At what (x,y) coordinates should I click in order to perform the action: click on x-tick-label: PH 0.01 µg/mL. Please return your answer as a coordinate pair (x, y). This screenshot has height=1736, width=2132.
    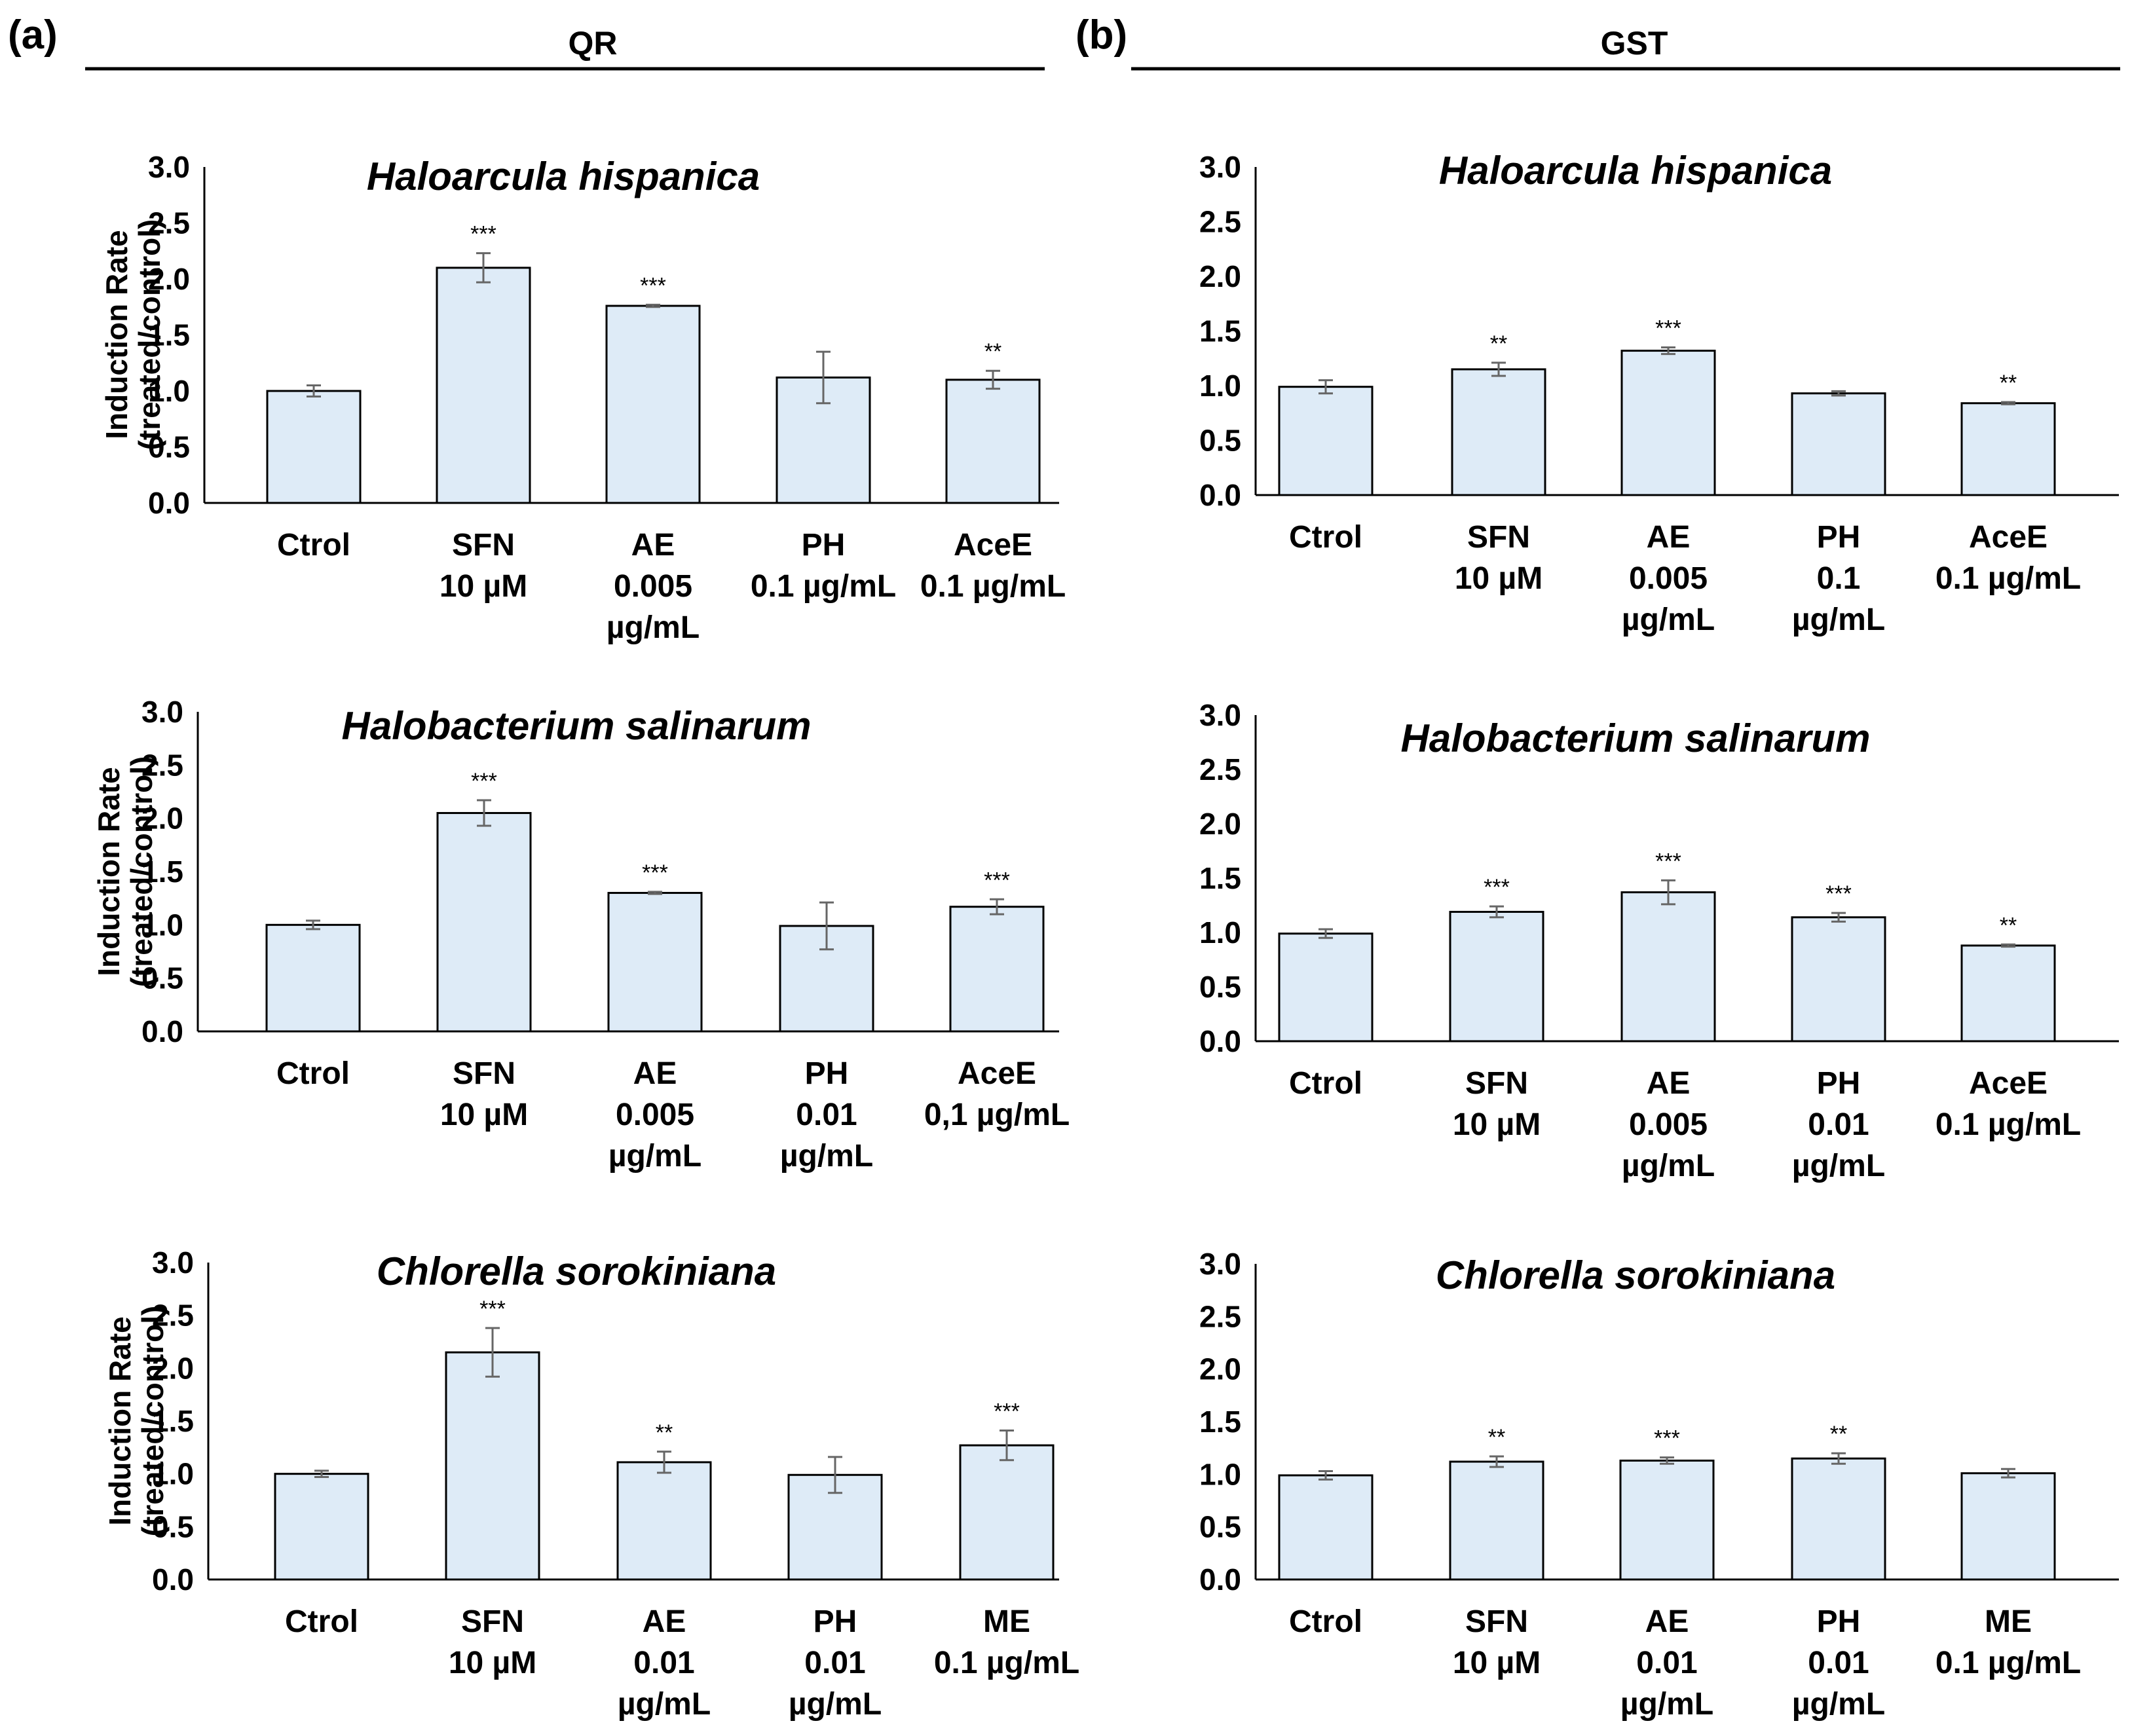
    Looking at the image, I should click on (1838, 1124).